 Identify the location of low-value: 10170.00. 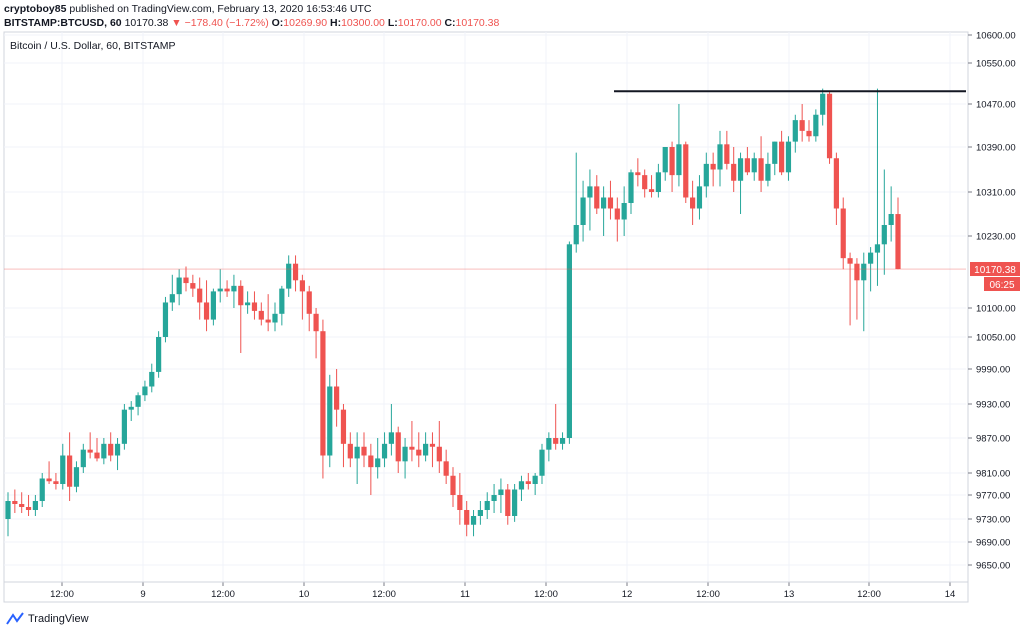
(419, 23).